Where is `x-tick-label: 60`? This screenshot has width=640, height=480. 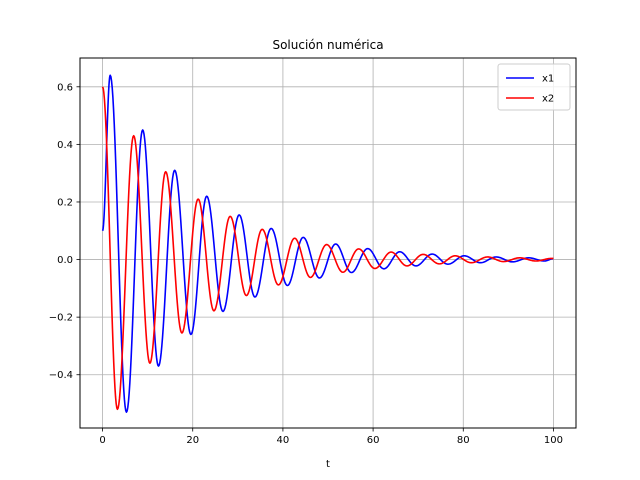 x-tick-label: 60 is located at coordinates (373, 440).